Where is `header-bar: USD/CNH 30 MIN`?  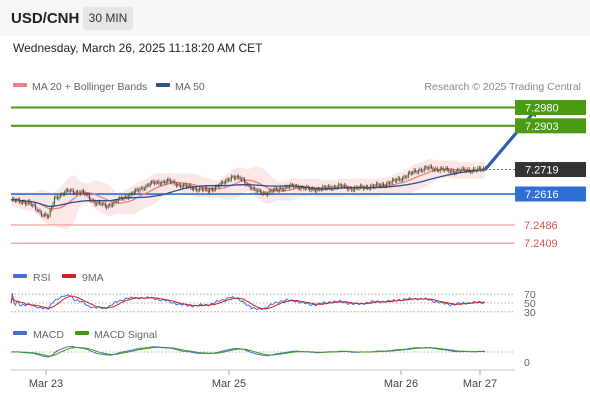 header-bar: USD/CNH 30 MIN is located at coordinates (295, 18).